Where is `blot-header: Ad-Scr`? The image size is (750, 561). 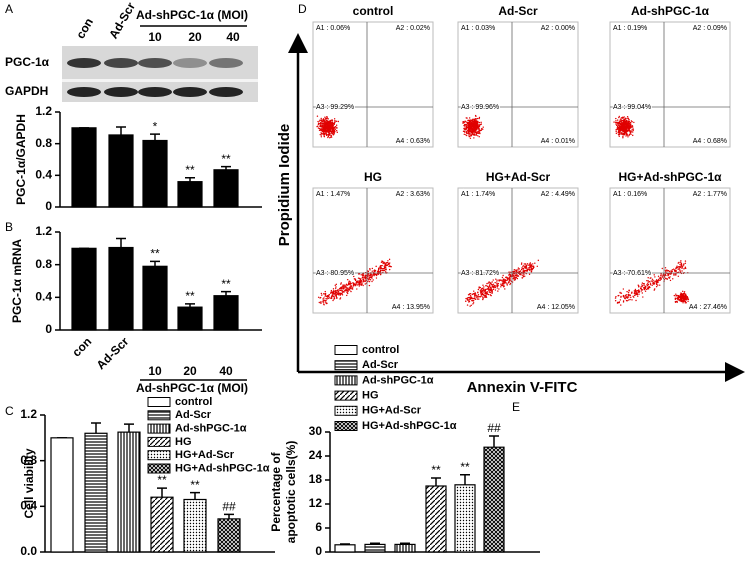 blot-header: Ad-Scr is located at coordinates (122, 20).